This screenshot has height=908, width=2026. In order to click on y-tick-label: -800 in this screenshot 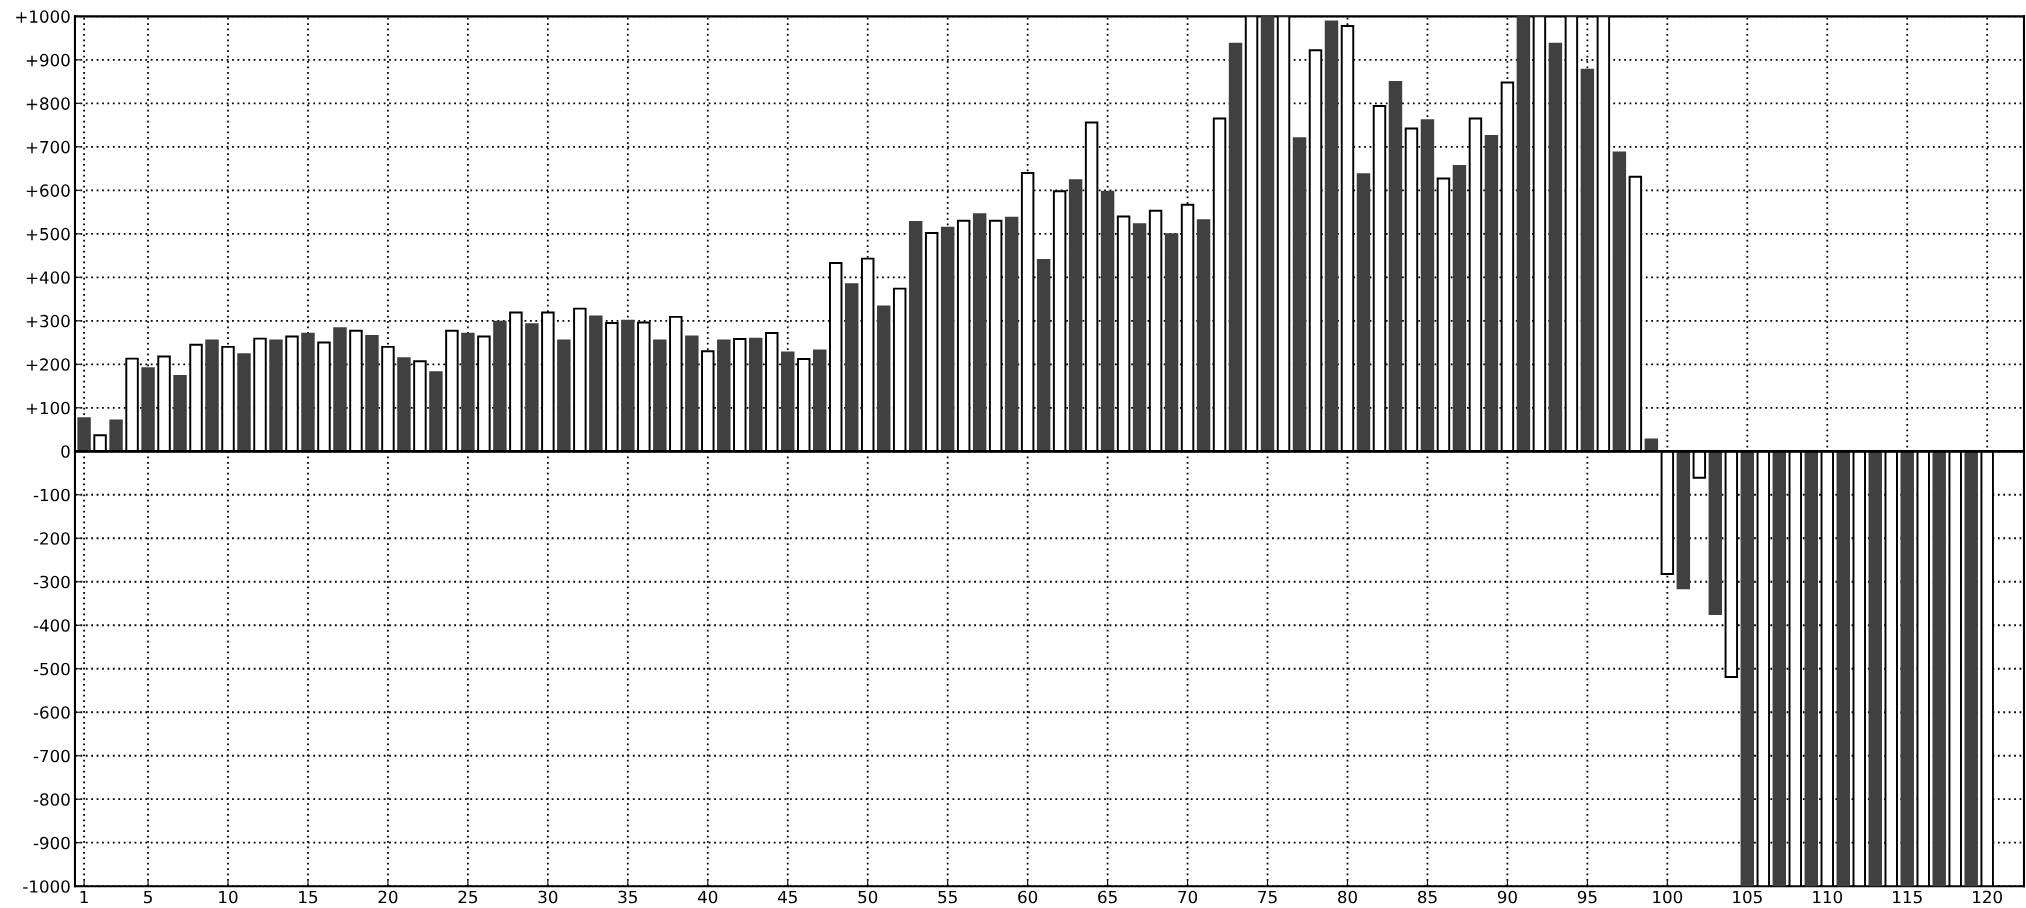, I will do `click(51, 799)`.